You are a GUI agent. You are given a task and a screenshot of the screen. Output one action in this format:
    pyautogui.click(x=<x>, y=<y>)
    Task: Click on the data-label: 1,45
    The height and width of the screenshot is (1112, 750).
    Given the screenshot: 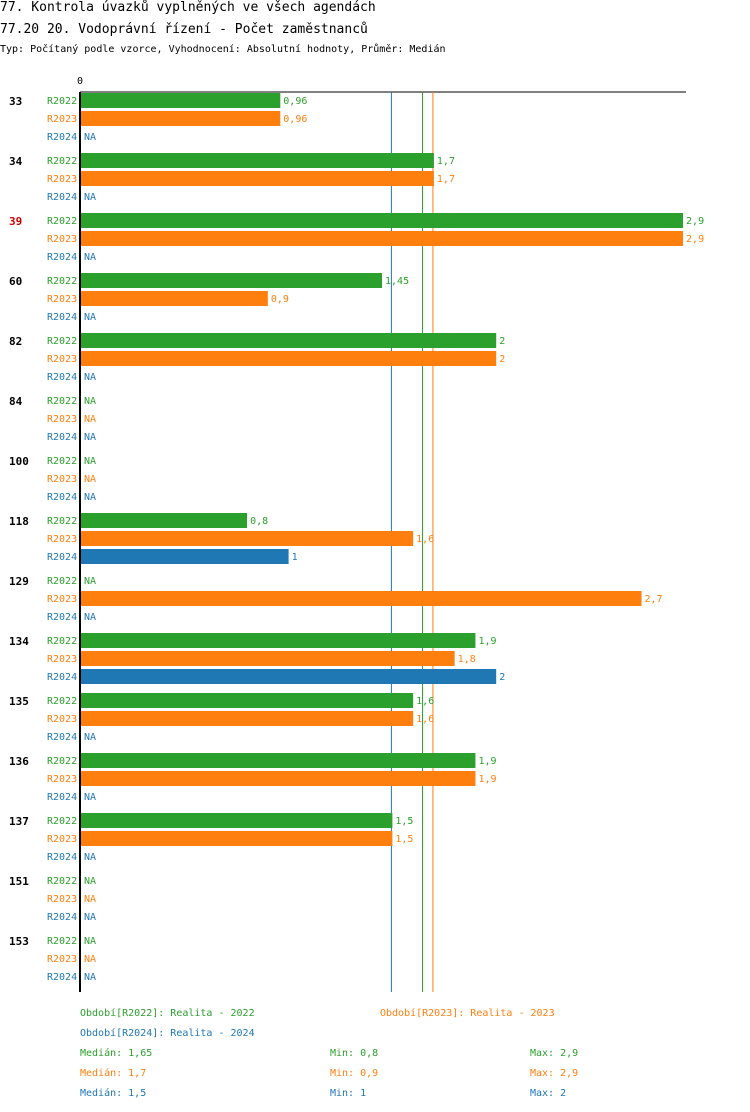 What is the action you would take?
    pyautogui.click(x=397, y=281)
    